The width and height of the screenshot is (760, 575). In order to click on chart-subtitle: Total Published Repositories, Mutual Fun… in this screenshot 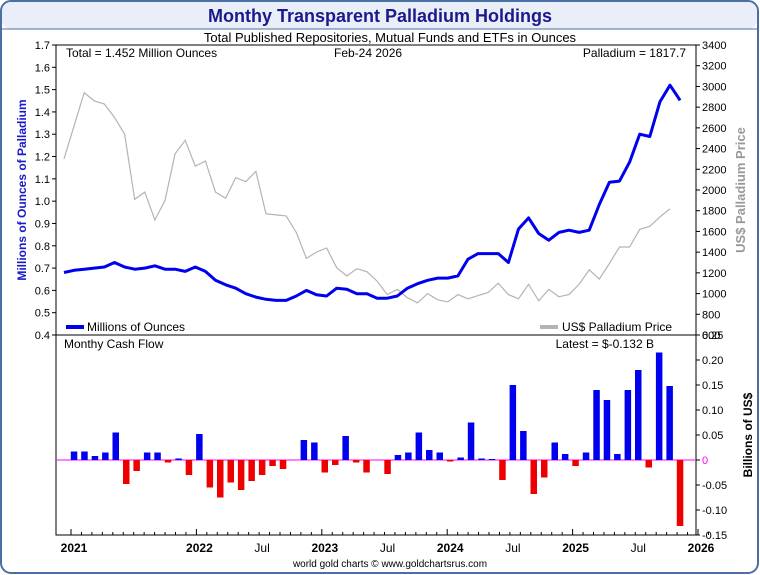, I will do `click(390, 37)`.